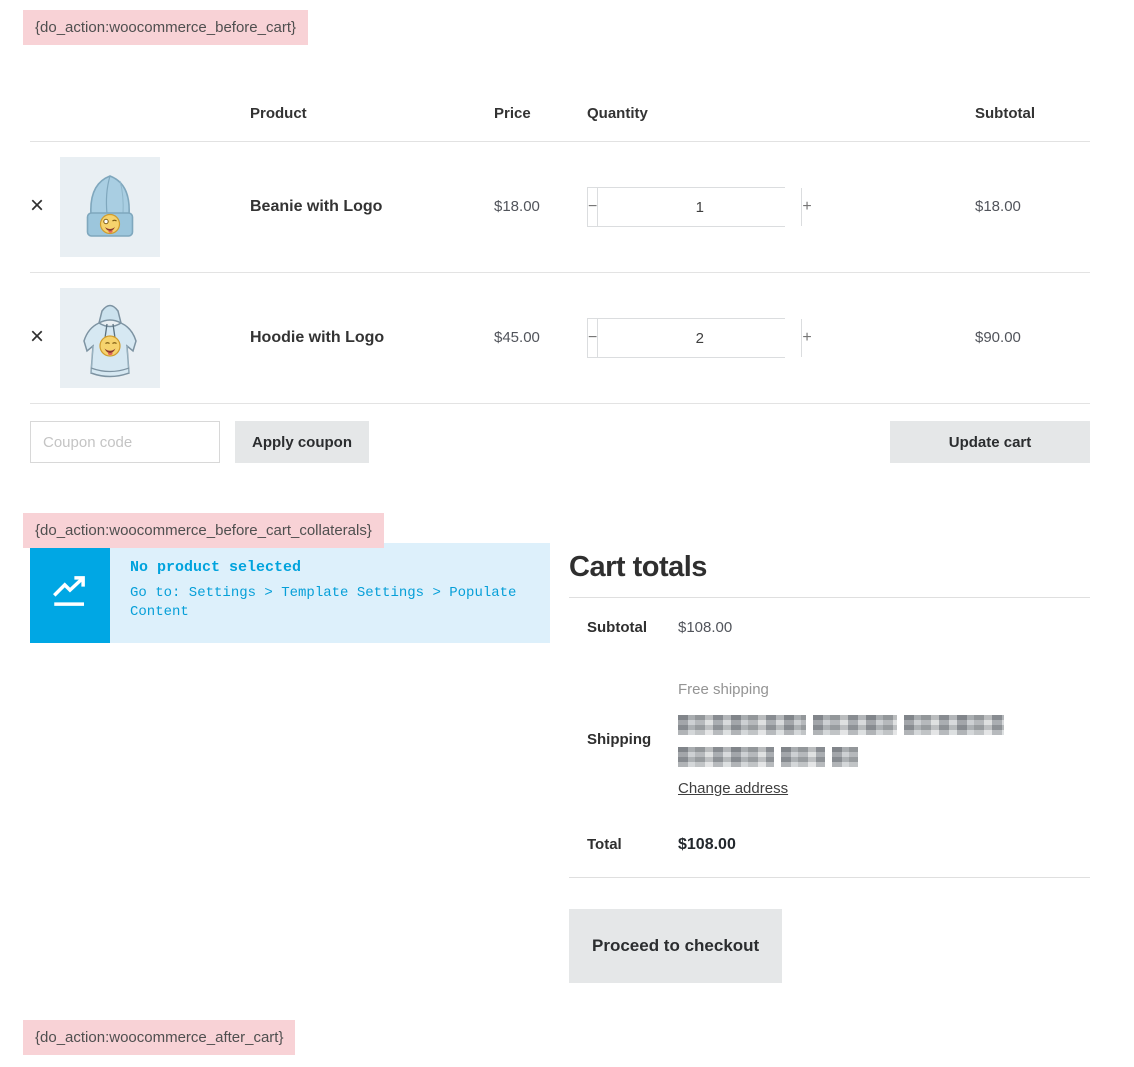 This screenshot has height=1067, width=1134. I want to click on cart-item-row: × Hoodie with Logo, so click(560, 338).